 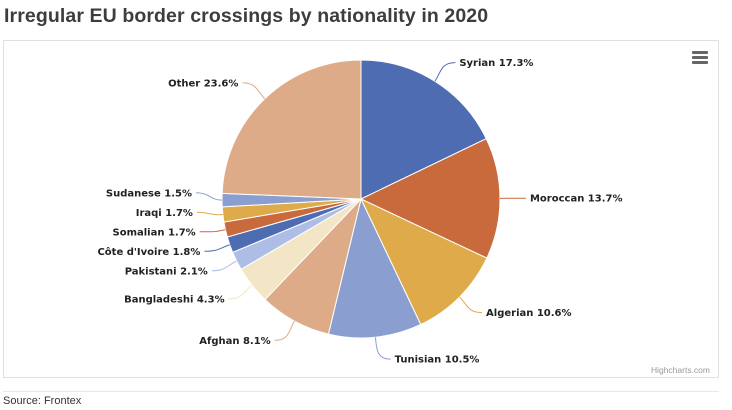 What do you see at coordinates (240, 292) in the screenshot?
I see `connector-bangladeshi` at bounding box center [240, 292].